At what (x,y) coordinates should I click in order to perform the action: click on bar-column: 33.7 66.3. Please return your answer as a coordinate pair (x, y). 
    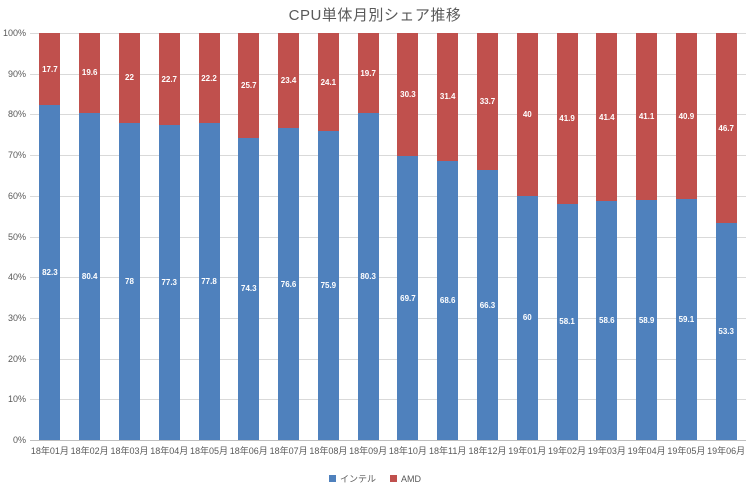
    Looking at the image, I should click on (488, 236).